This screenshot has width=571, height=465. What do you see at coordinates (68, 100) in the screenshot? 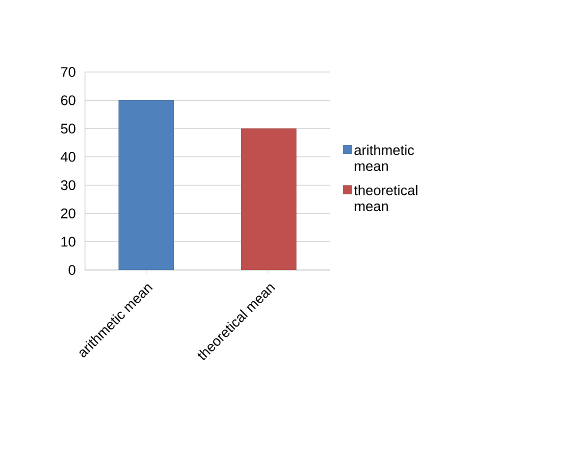
I see `y-tick-label: 60` at bounding box center [68, 100].